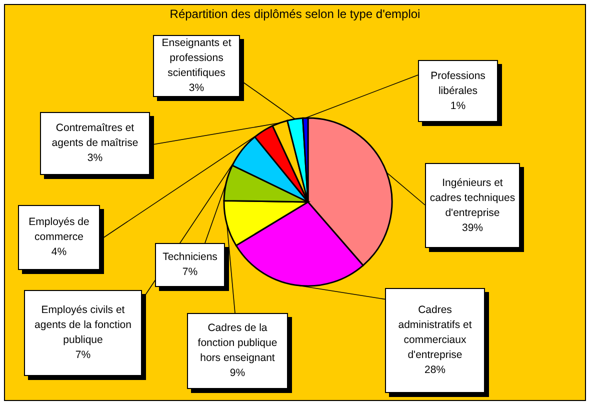  I want to click on data-label: 28%, so click(434, 370).